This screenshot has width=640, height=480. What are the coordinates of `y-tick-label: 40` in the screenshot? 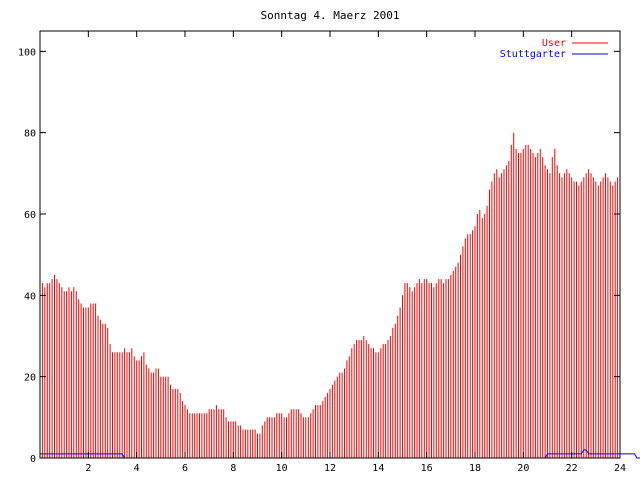 It's located at (30, 296).